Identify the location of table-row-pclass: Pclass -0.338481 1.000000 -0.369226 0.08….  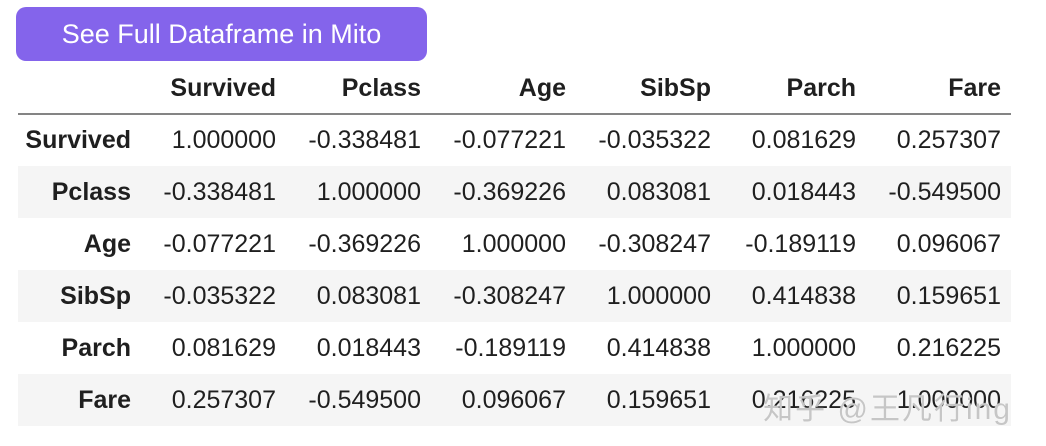
(514, 192).